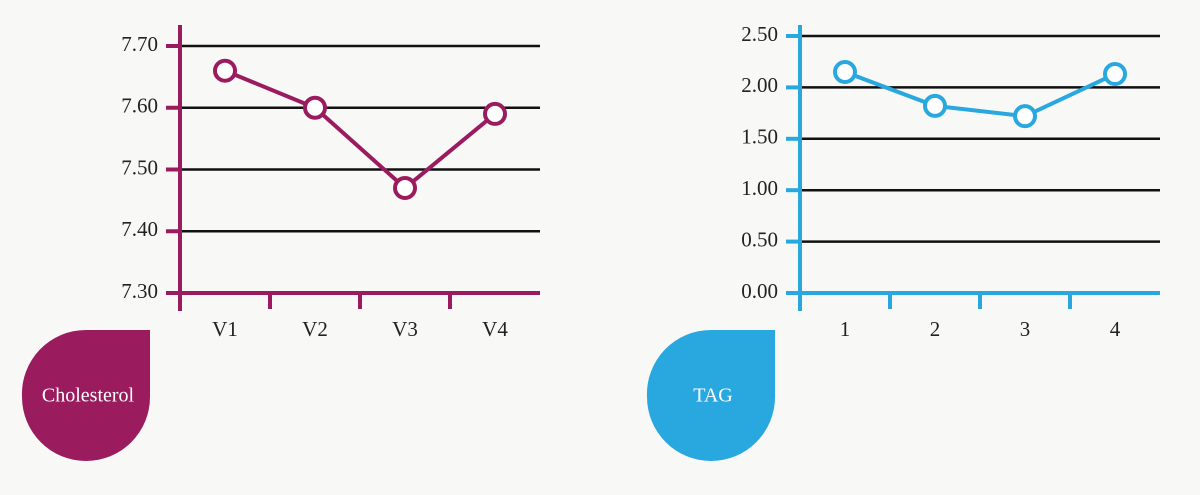 This screenshot has height=495, width=1200. What do you see at coordinates (759, 137) in the screenshot?
I see `y-tick-label: 1.50` at bounding box center [759, 137].